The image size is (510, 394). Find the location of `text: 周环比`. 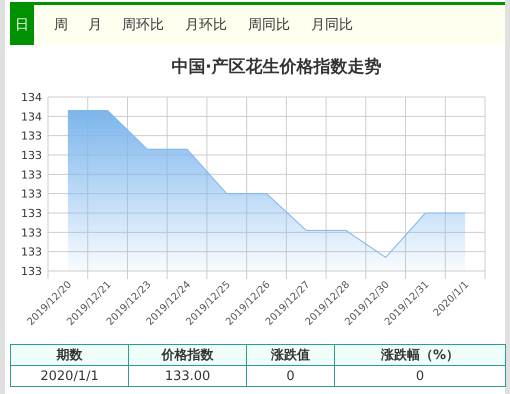

text: 周环比 is located at coordinates (143, 25).